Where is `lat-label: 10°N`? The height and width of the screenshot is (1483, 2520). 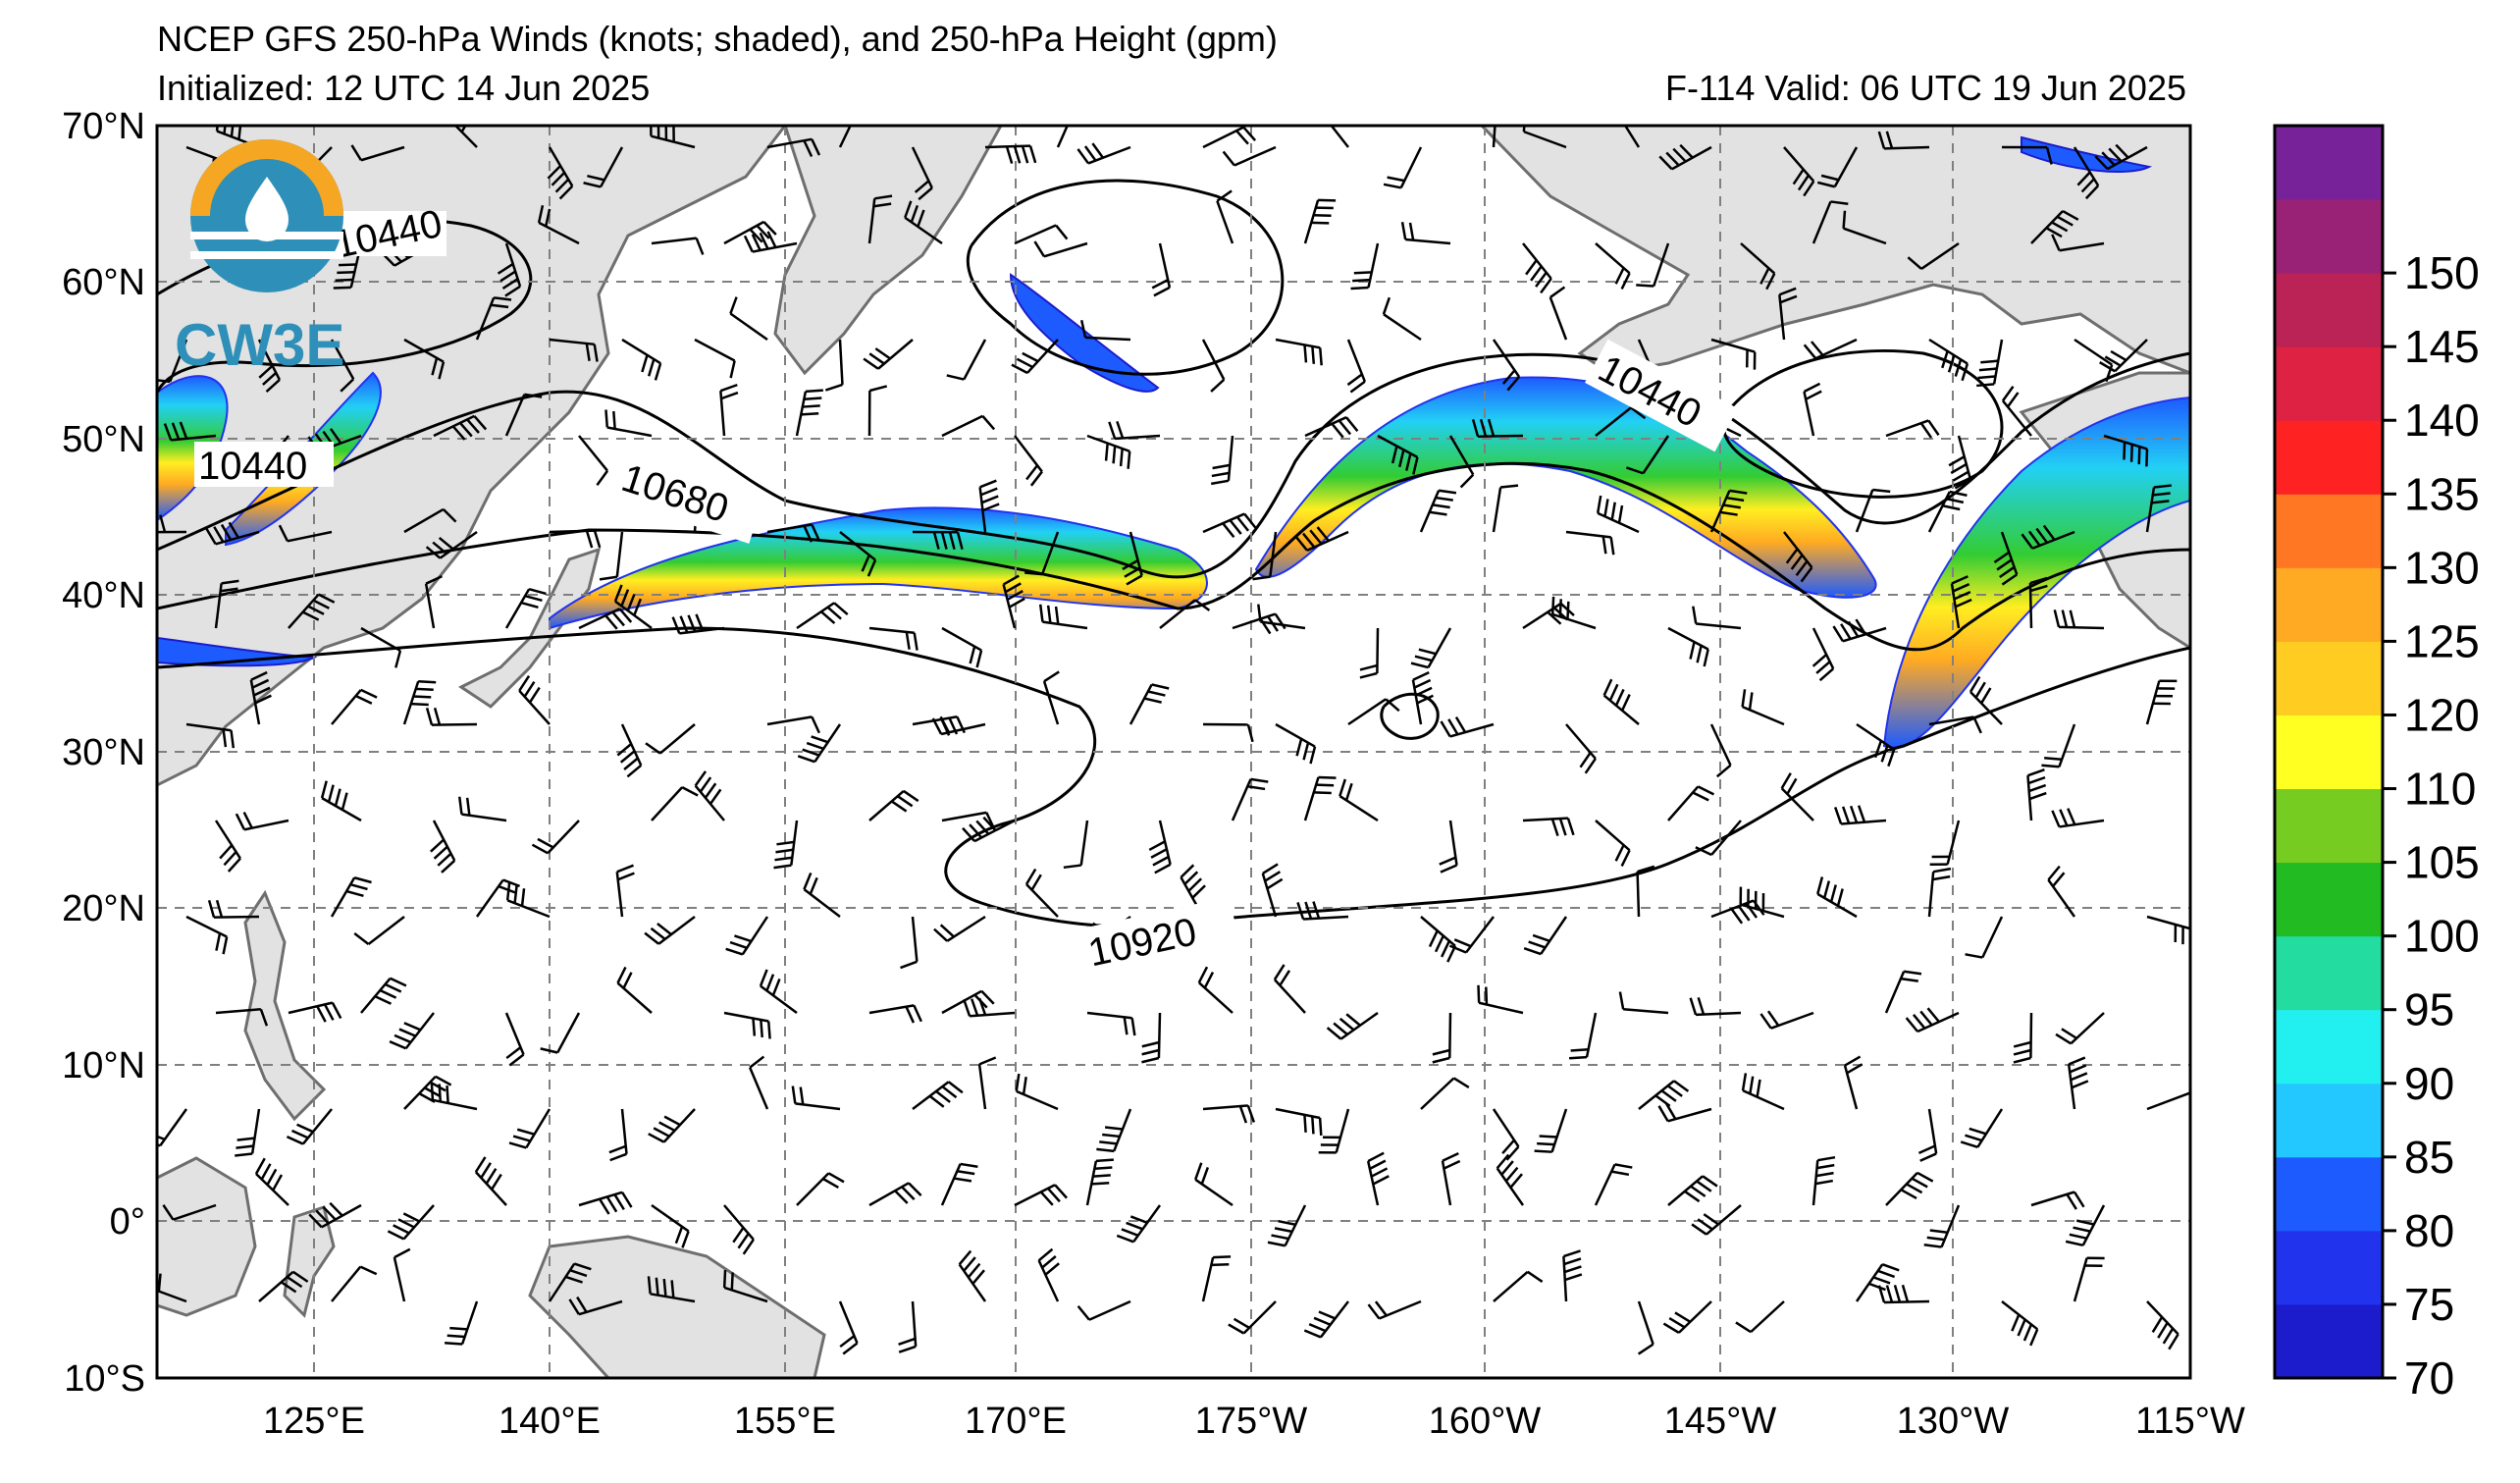 lat-label: 10°N is located at coordinates (103, 1065).